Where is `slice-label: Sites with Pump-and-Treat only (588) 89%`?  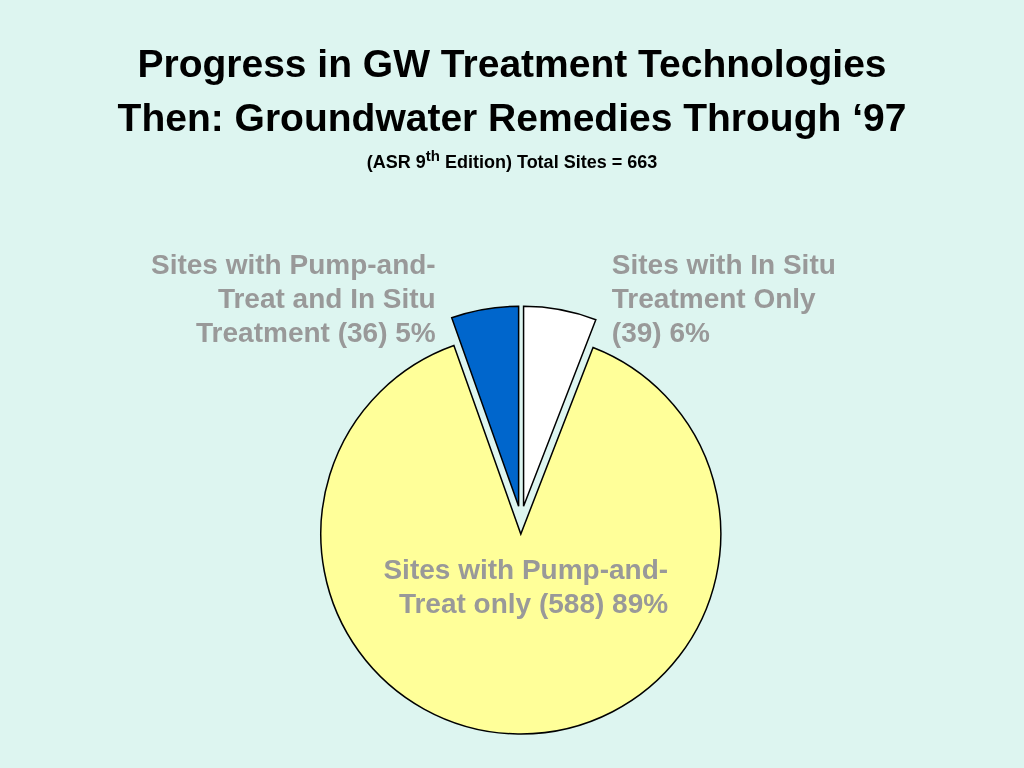
slice-label: Sites with Pump-and-Treat only (588) 89% is located at coordinates (526, 586).